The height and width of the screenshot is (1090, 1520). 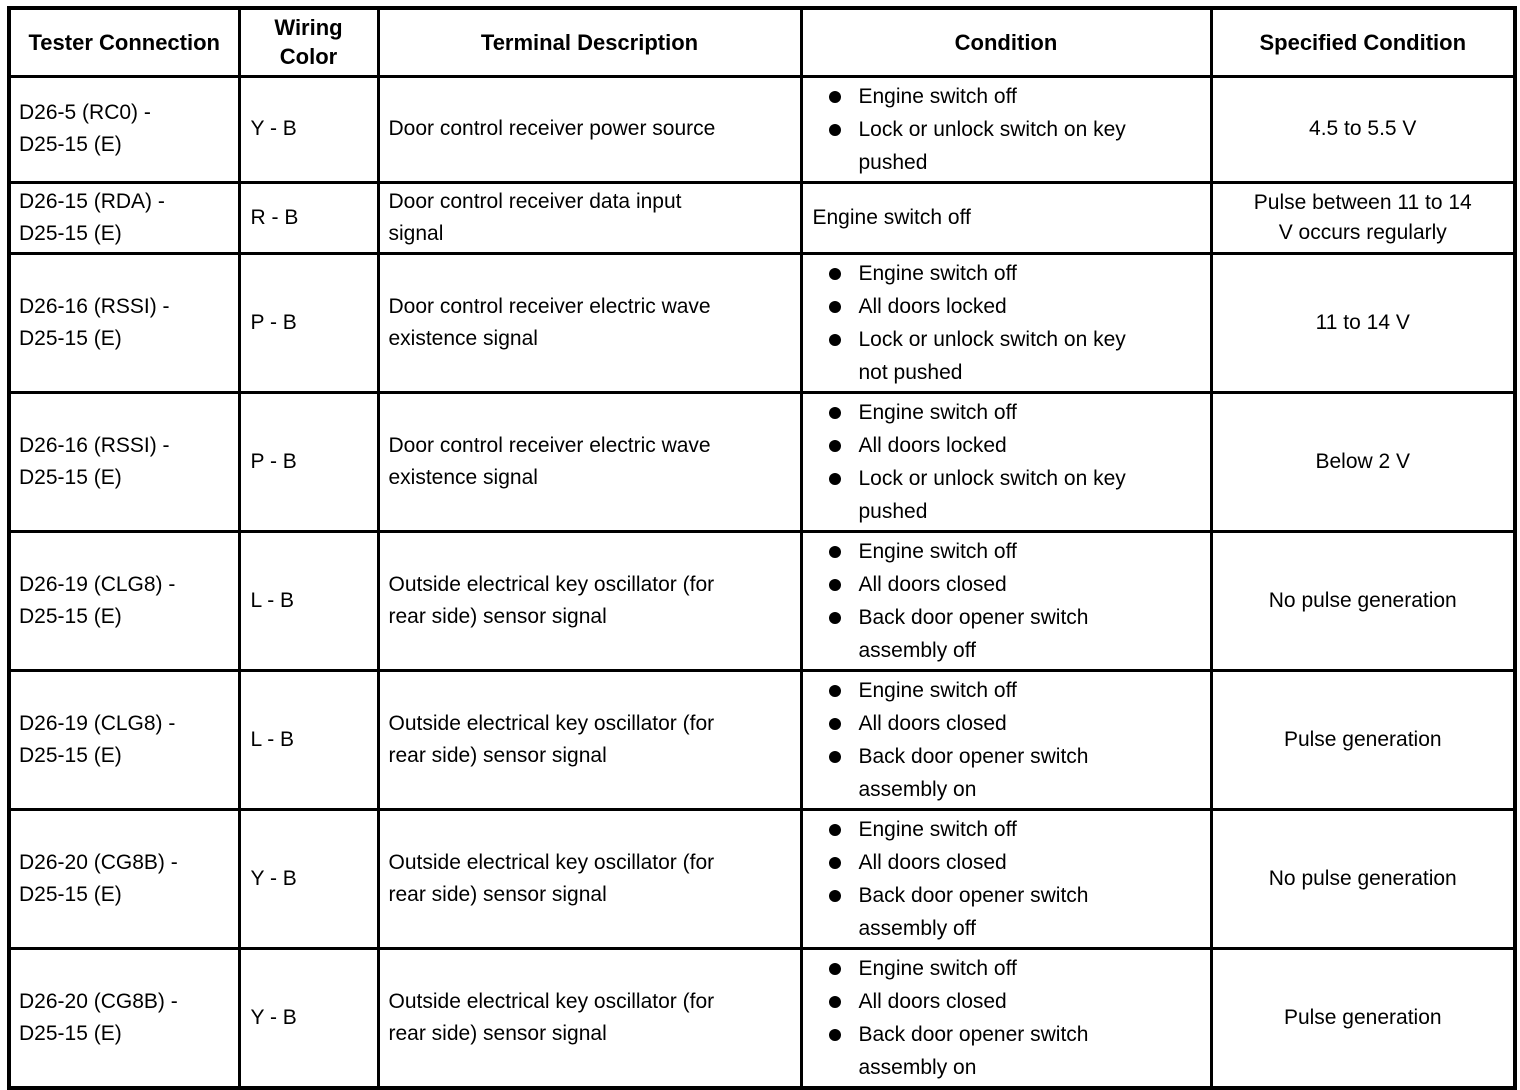 What do you see at coordinates (1006, 42) in the screenshot?
I see `column-header-condition: Condition` at bounding box center [1006, 42].